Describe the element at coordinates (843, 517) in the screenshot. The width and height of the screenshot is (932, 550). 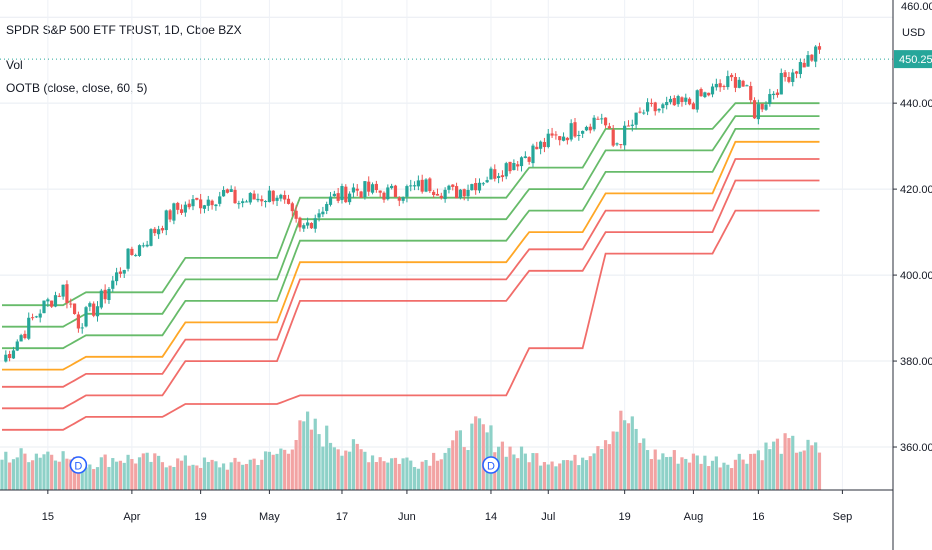
I see `time-tick-label: Sep` at that location.